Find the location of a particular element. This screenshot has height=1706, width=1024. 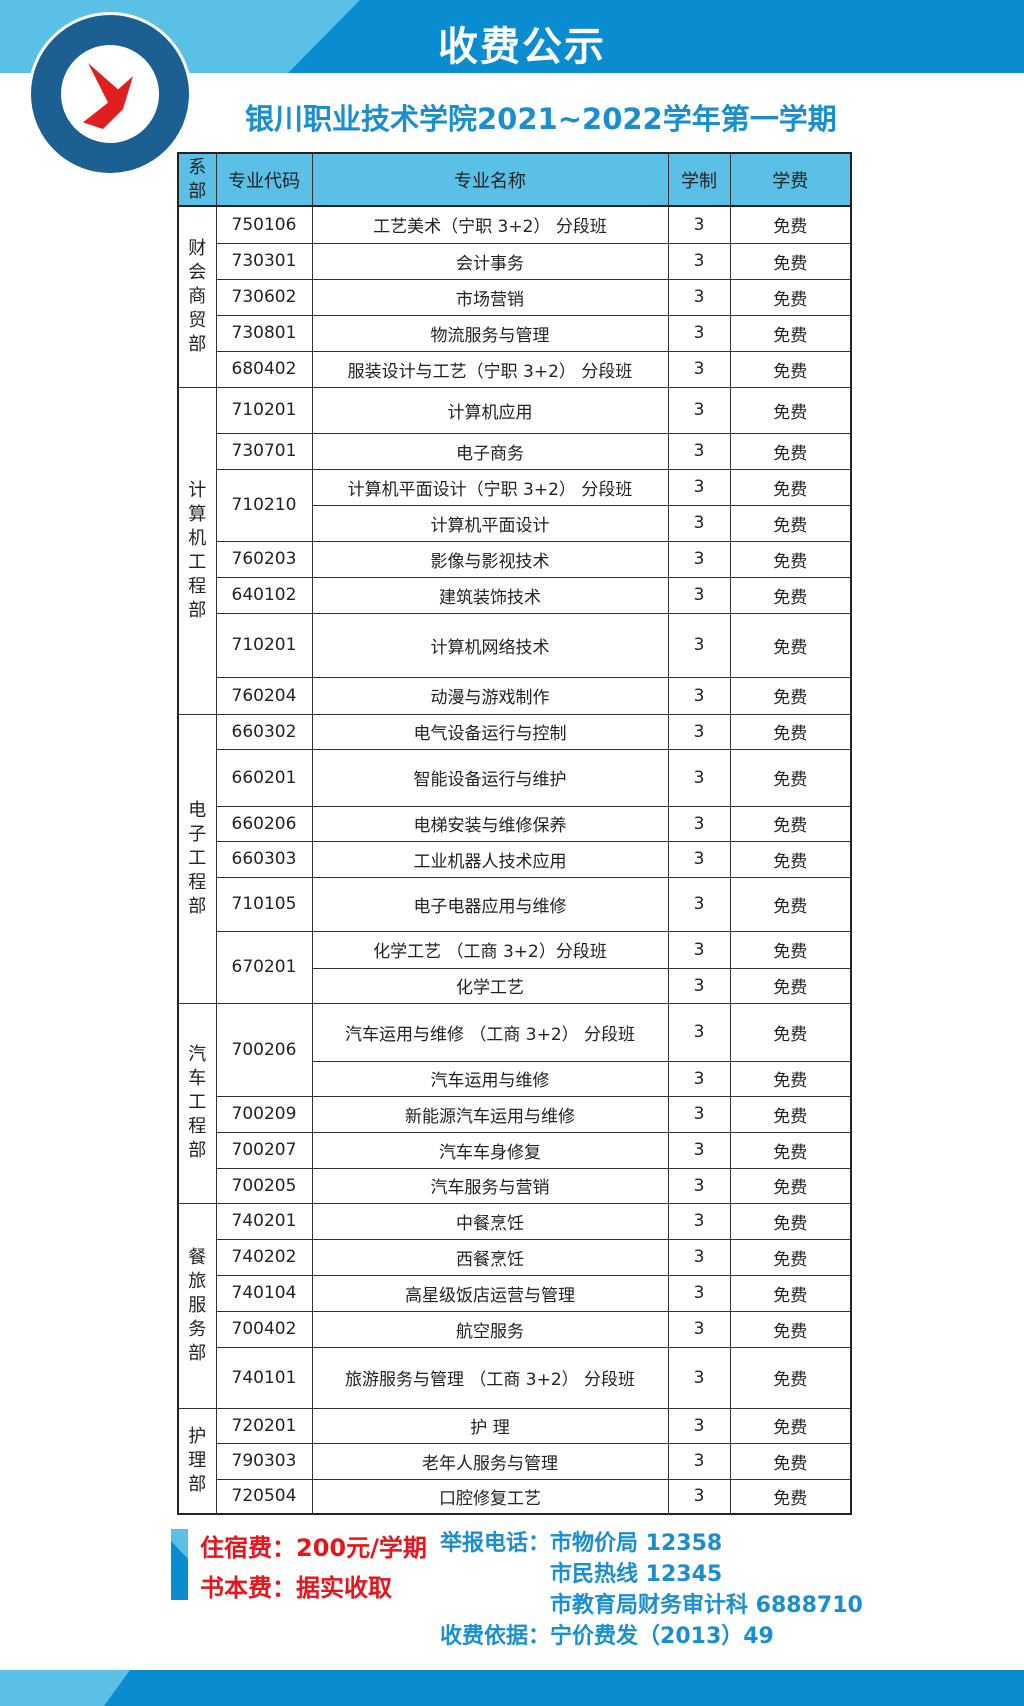

major-code: 740104 is located at coordinates (264, 1293).